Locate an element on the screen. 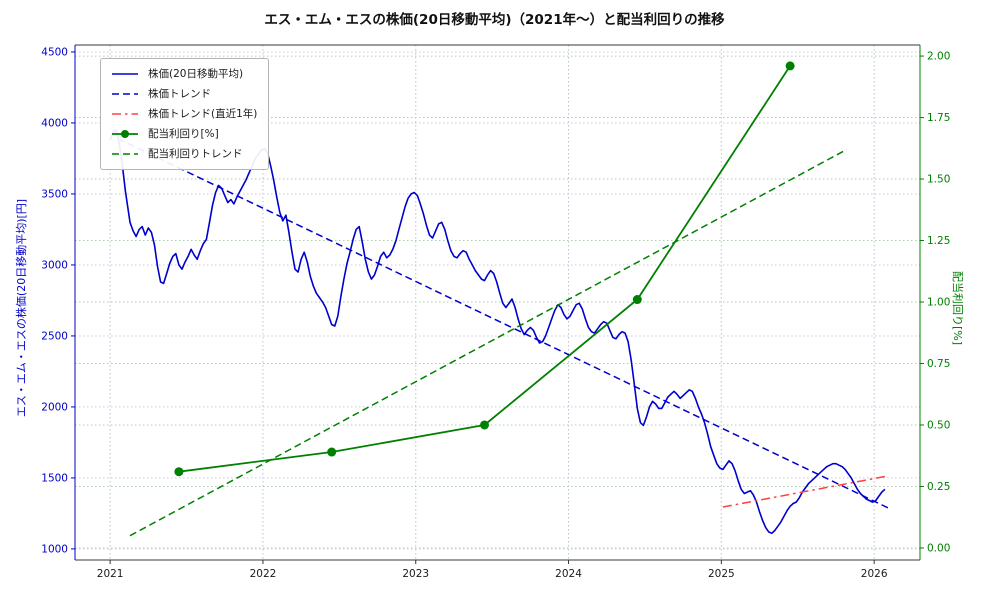 The width and height of the screenshot is (989, 593). y-left-tick-label: 4500 is located at coordinates (54, 52).